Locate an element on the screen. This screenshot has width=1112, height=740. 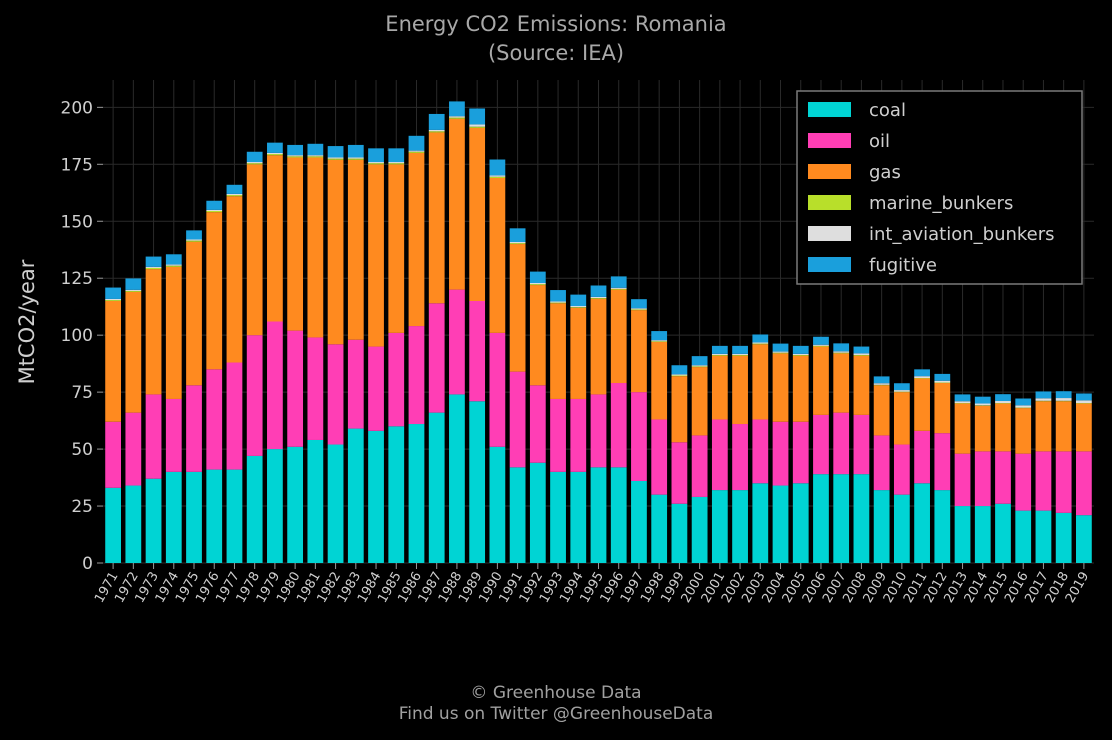
legend-label-gas: gas is located at coordinates (885, 172).